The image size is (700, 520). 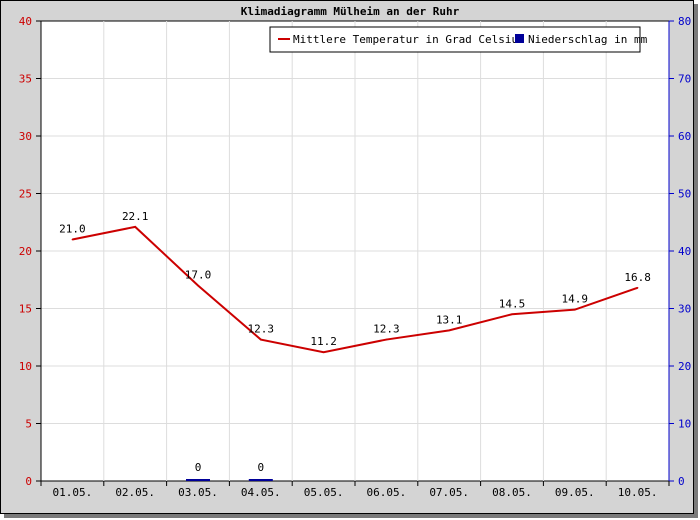 I want to click on right-tick-label: 0, so click(x=681, y=481).